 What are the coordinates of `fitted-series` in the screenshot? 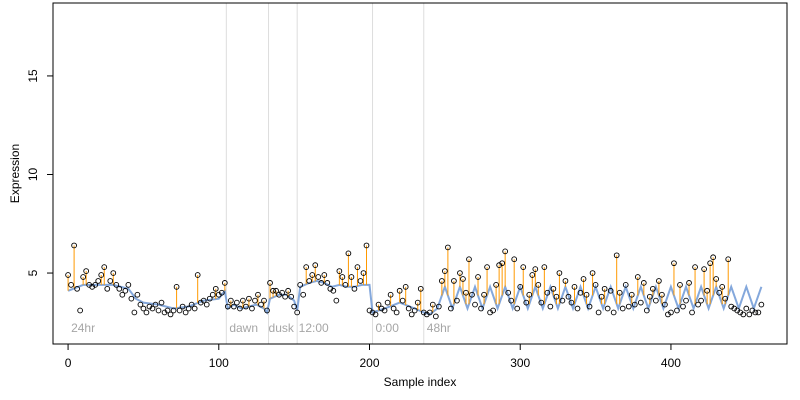 It's located at (415, 297).